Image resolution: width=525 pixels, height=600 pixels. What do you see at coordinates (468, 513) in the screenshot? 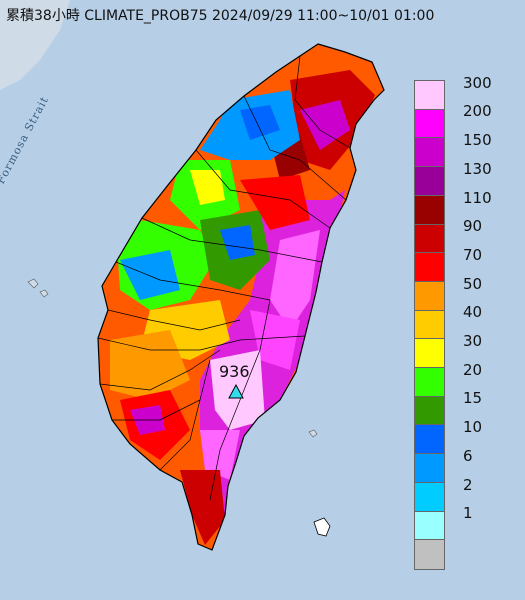
I see `legend-label: 1` at bounding box center [468, 513].